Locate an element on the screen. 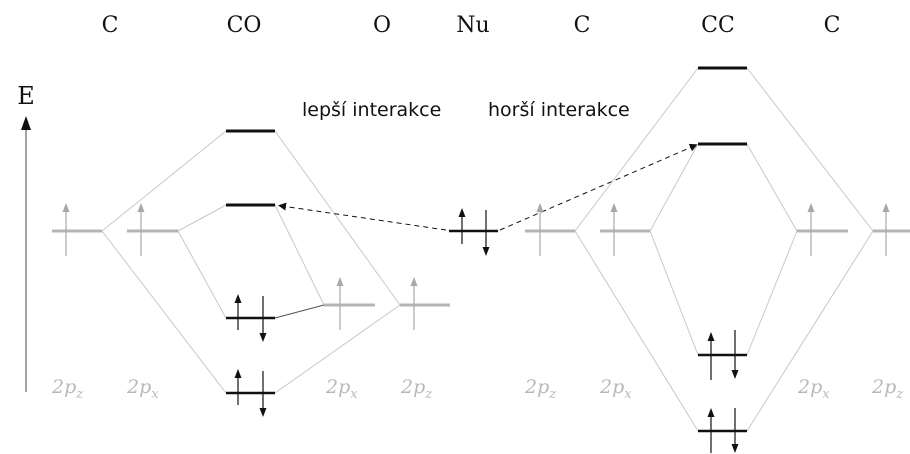  energy-axis-arrow is located at coordinates (26, 254).